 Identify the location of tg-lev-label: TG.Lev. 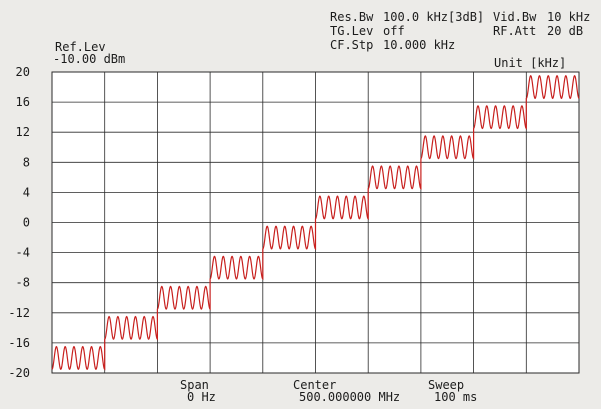
(352, 31).